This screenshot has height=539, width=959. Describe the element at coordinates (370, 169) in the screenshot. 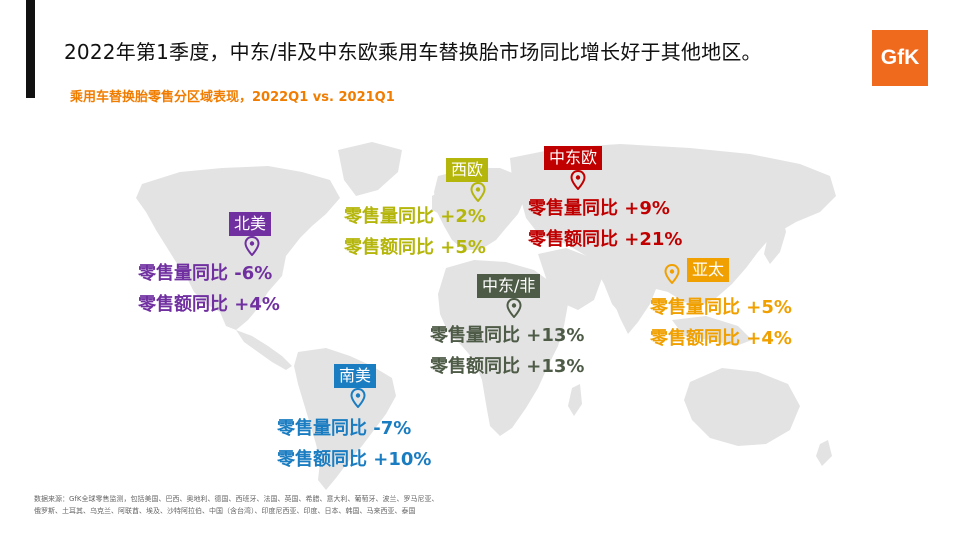

I see `map-greenland` at that location.